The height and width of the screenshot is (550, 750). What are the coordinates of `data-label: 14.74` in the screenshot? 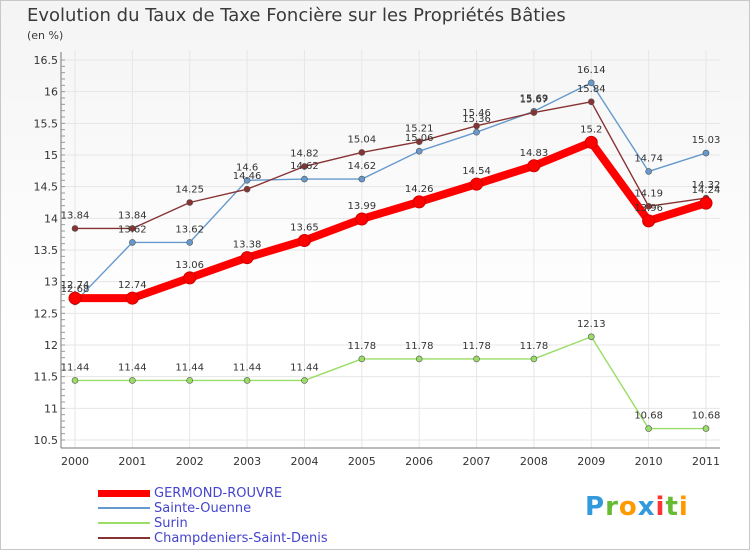 It's located at (648, 158).